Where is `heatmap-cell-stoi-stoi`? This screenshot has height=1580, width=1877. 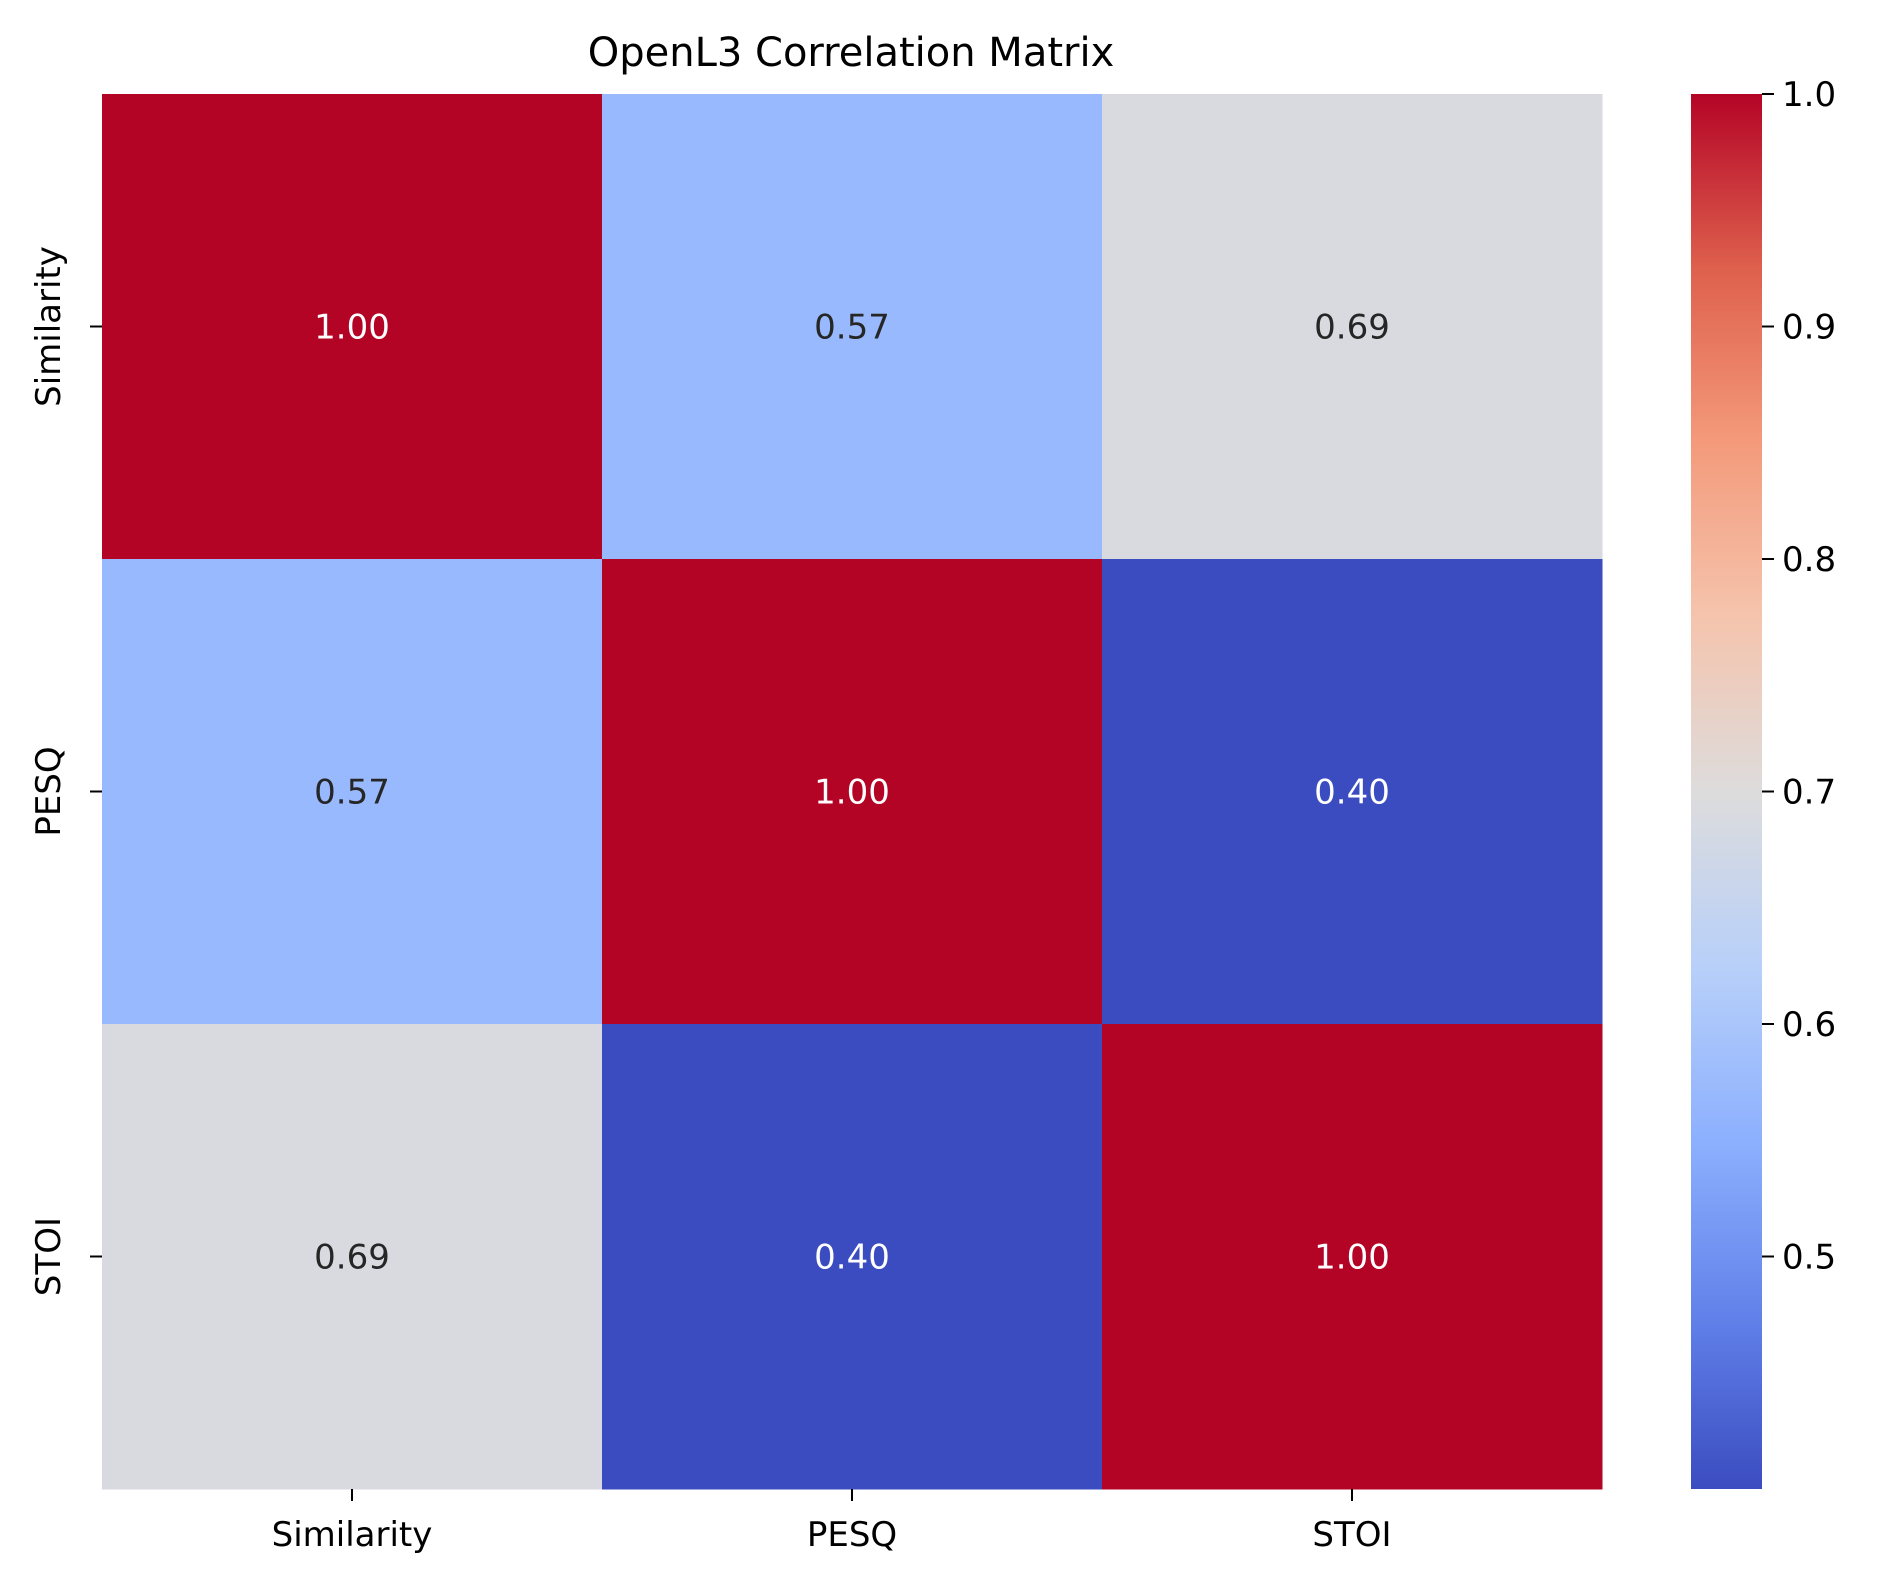 heatmap-cell-stoi-stoi is located at coordinates (1352, 1257).